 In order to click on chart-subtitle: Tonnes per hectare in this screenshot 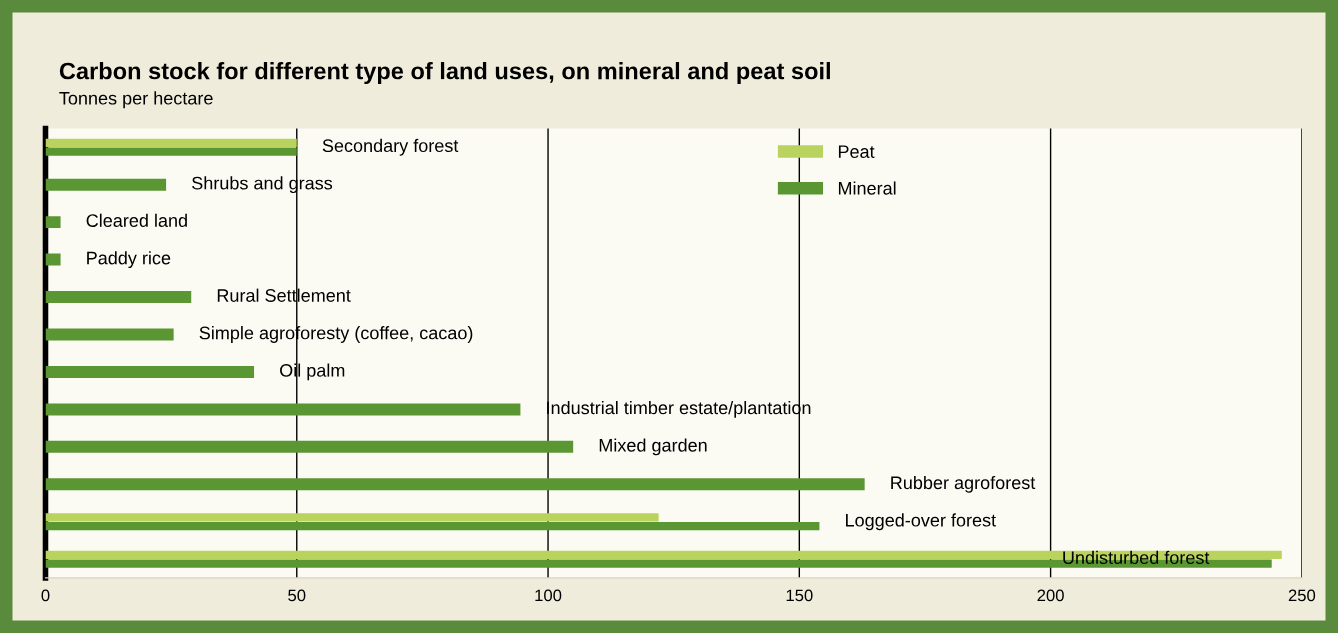, I will do `click(136, 100)`.